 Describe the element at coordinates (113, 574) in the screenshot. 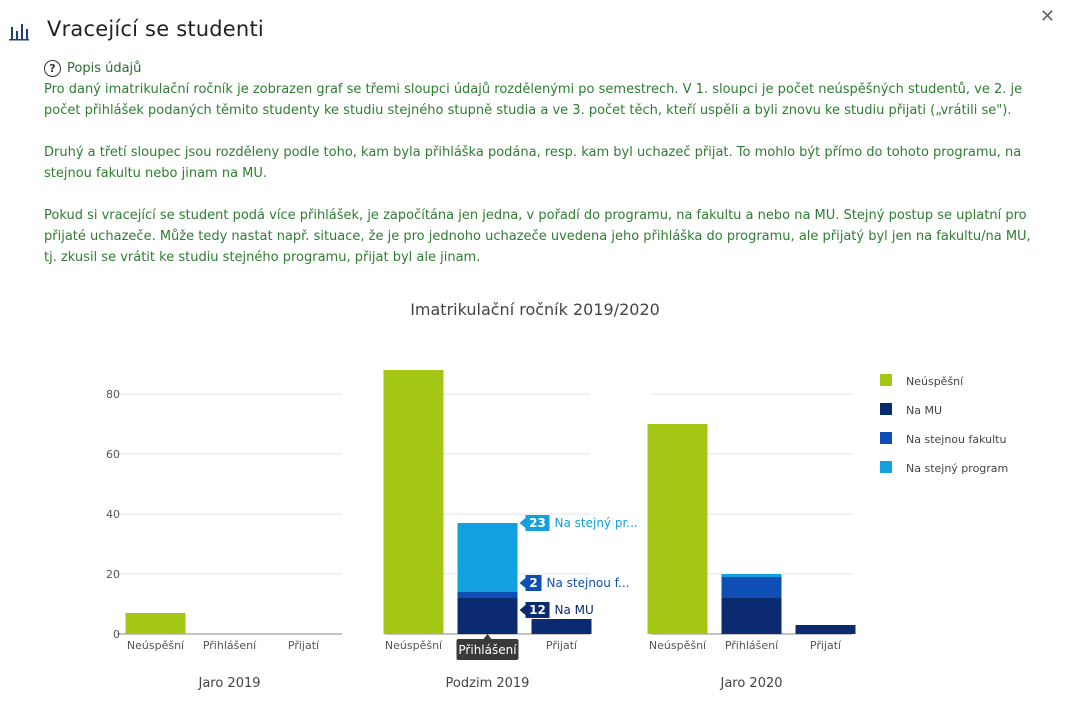

I see `y-tick-label: 20` at that location.